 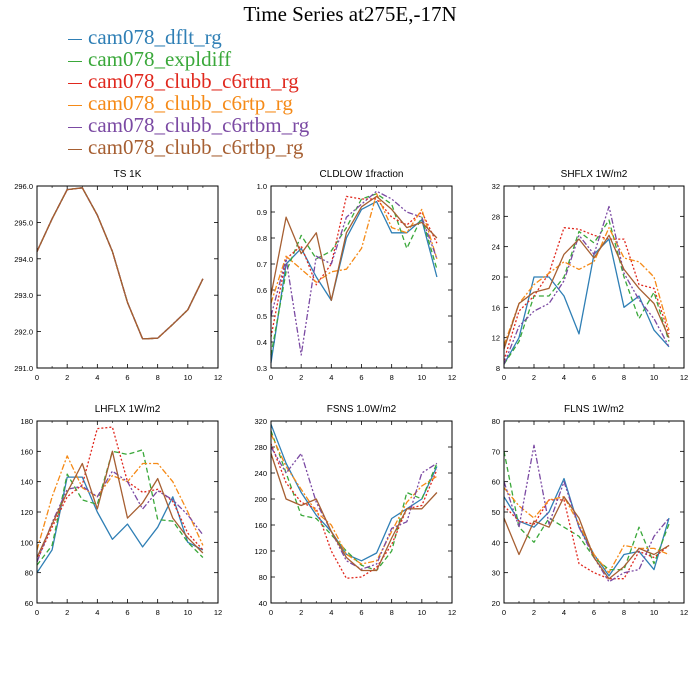 What do you see at coordinates (23, 295) in the screenshot?
I see `y-tick-label: 293.0` at bounding box center [23, 295].